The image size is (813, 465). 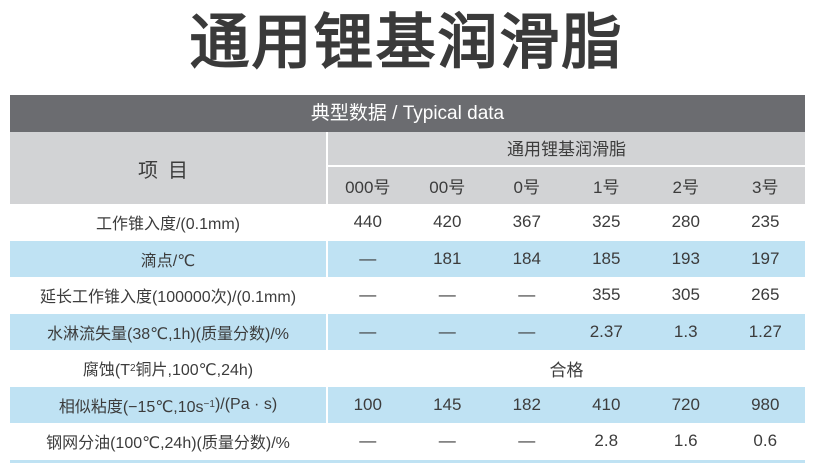 I want to click on table-cell: 420, so click(x=447, y=222).